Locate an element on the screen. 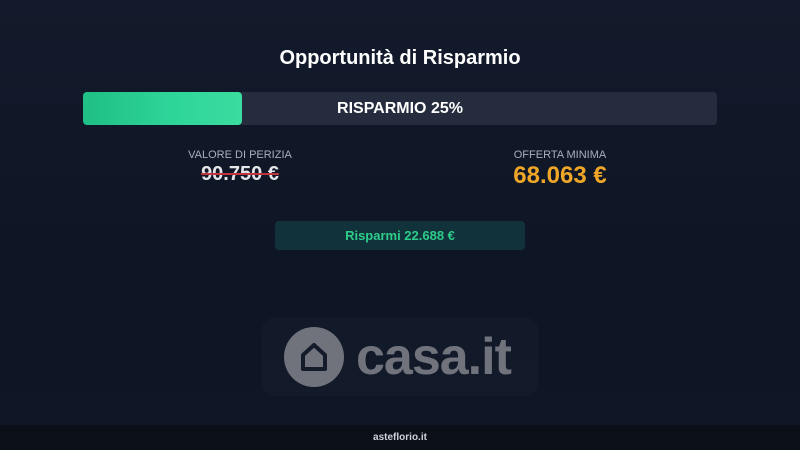  offerta-label: OFFERTA MINIMA is located at coordinates (560, 155).